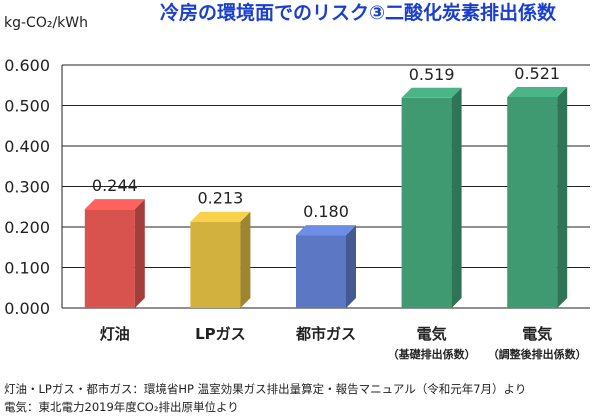 This screenshot has height=417, width=600. I want to click on bar-value-label: 0.521, so click(537, 73).